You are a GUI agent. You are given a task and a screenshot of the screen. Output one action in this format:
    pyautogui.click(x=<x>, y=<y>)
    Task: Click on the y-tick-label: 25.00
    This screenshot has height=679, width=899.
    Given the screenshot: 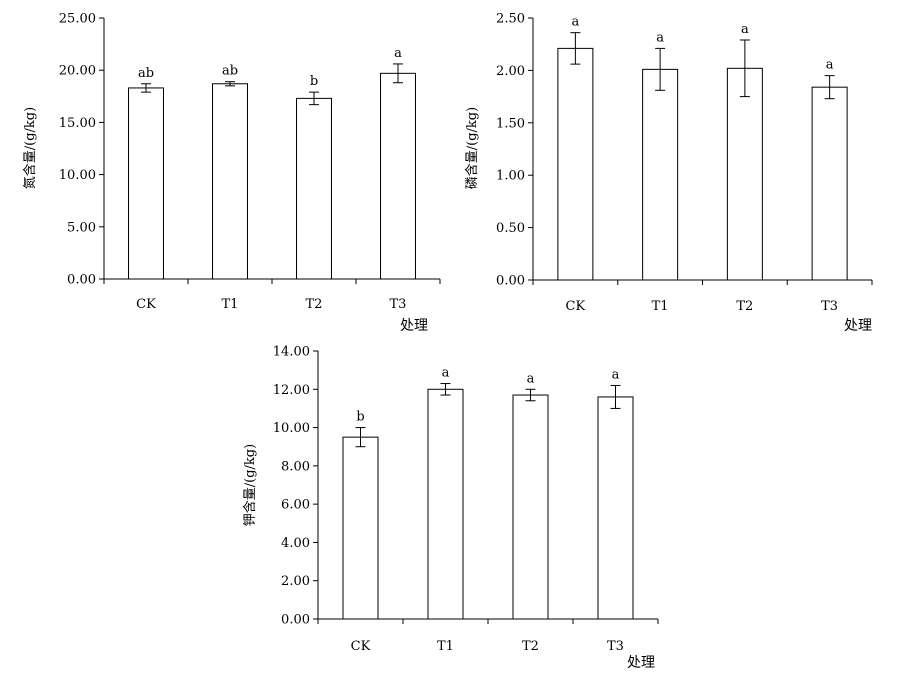 What is the action you would take?
    pyautogui.click(x=77, y=19)
    